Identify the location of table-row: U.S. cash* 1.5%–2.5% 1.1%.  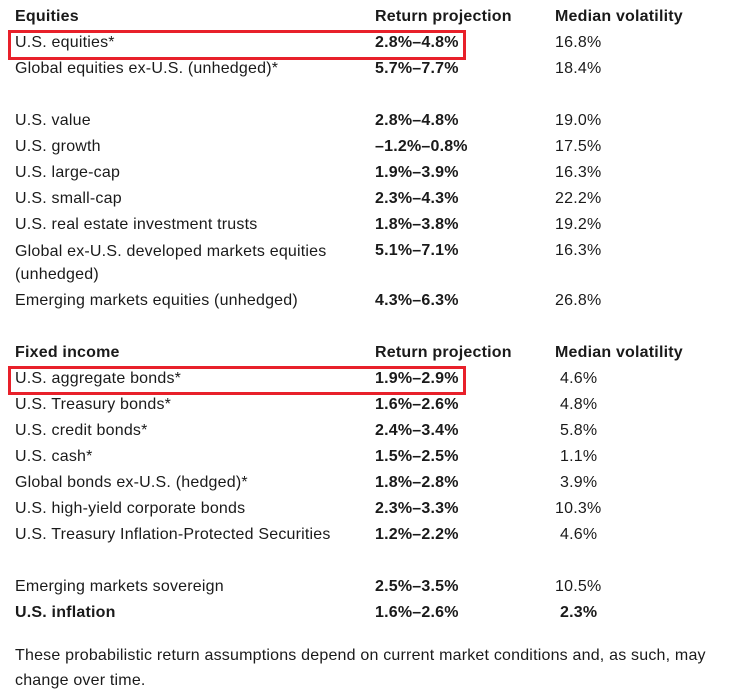
(375, 457).